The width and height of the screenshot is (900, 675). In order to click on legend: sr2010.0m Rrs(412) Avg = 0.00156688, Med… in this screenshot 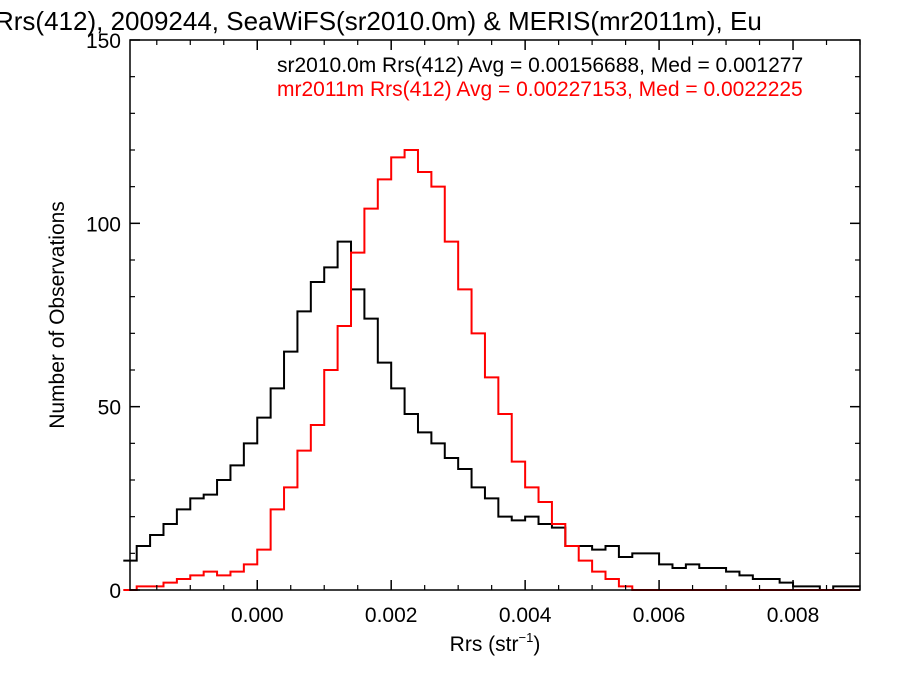, I will do `click(540, 77)`.